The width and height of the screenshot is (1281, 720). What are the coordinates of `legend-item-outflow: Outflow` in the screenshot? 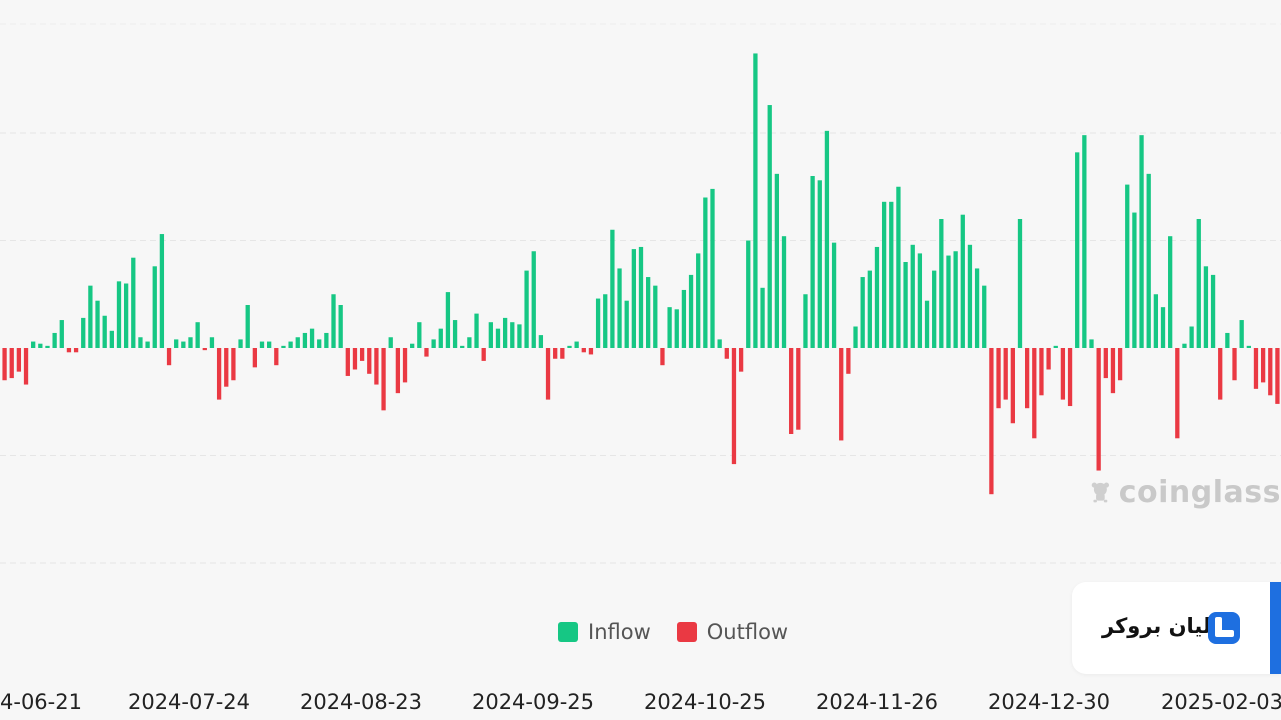 It's located at (732, 632).